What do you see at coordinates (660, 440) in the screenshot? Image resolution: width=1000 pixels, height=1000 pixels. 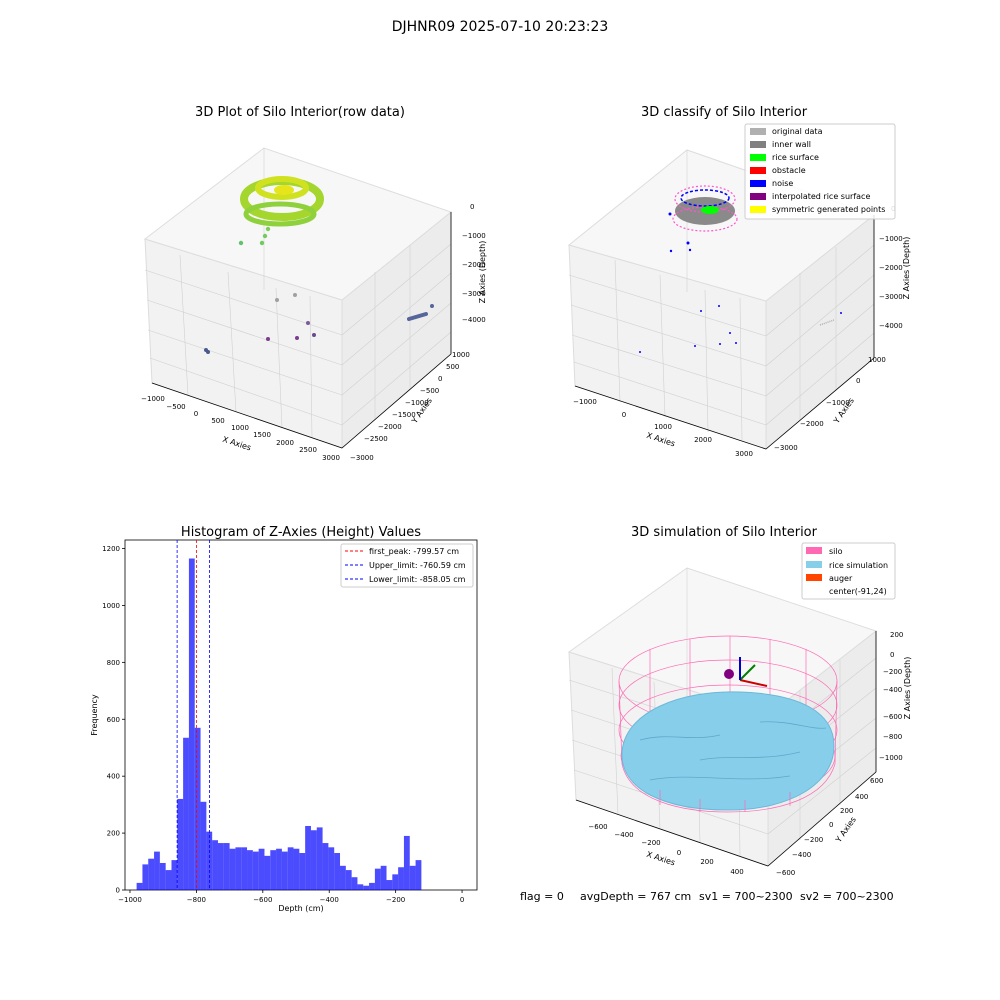 I see `classify-xlabel: X Axies` at bounding box center [660, 440].